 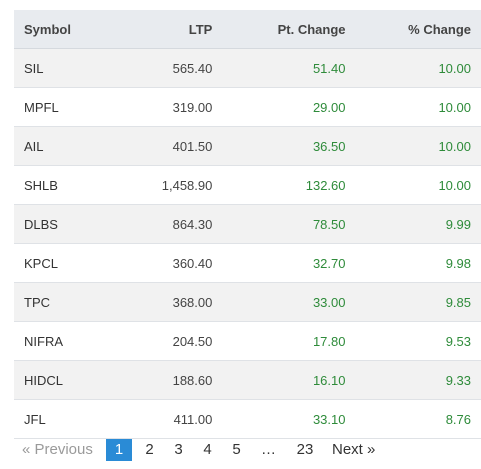 I want to click on ltp-cell: 411.00, so click(x=169, y=419).